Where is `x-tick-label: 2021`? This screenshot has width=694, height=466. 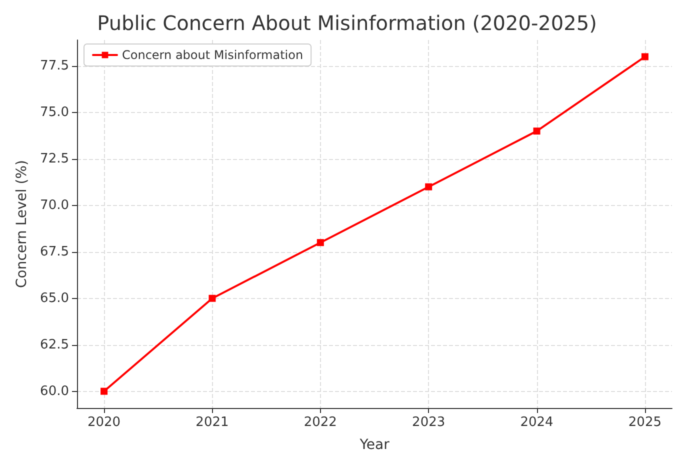
x-tick-label: 2021 is located at coordinates (212, 422).